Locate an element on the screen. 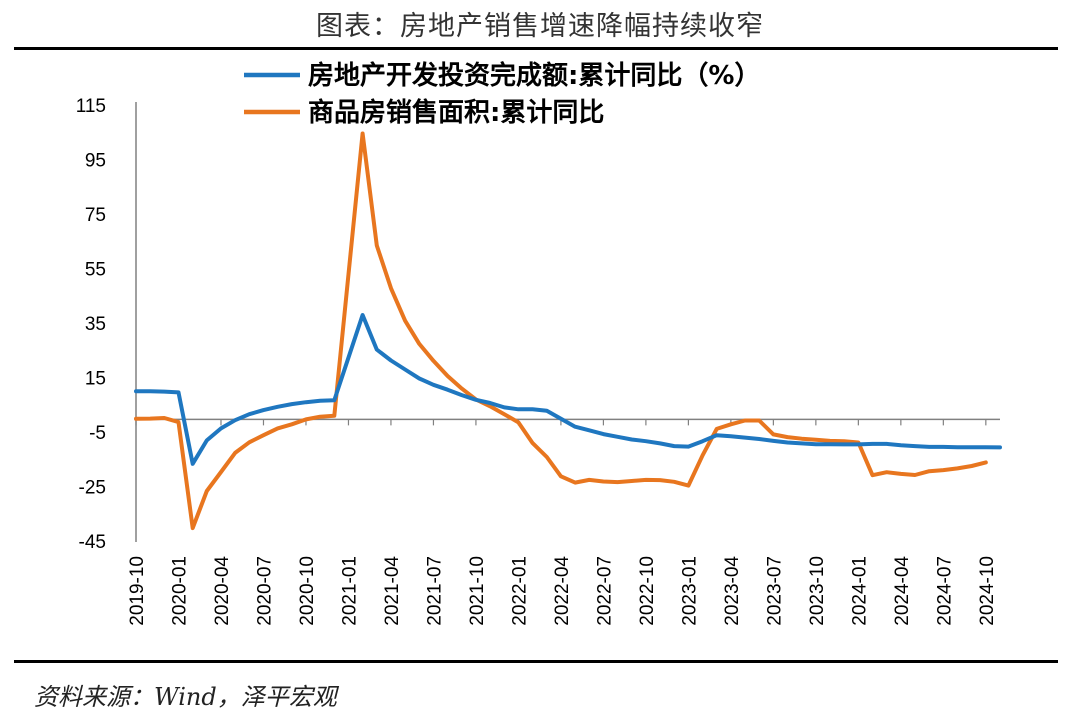 The height and width of the screenshot is (725, 1080). x-tick-label: 2021-10 is located at coordinates (477, 591).